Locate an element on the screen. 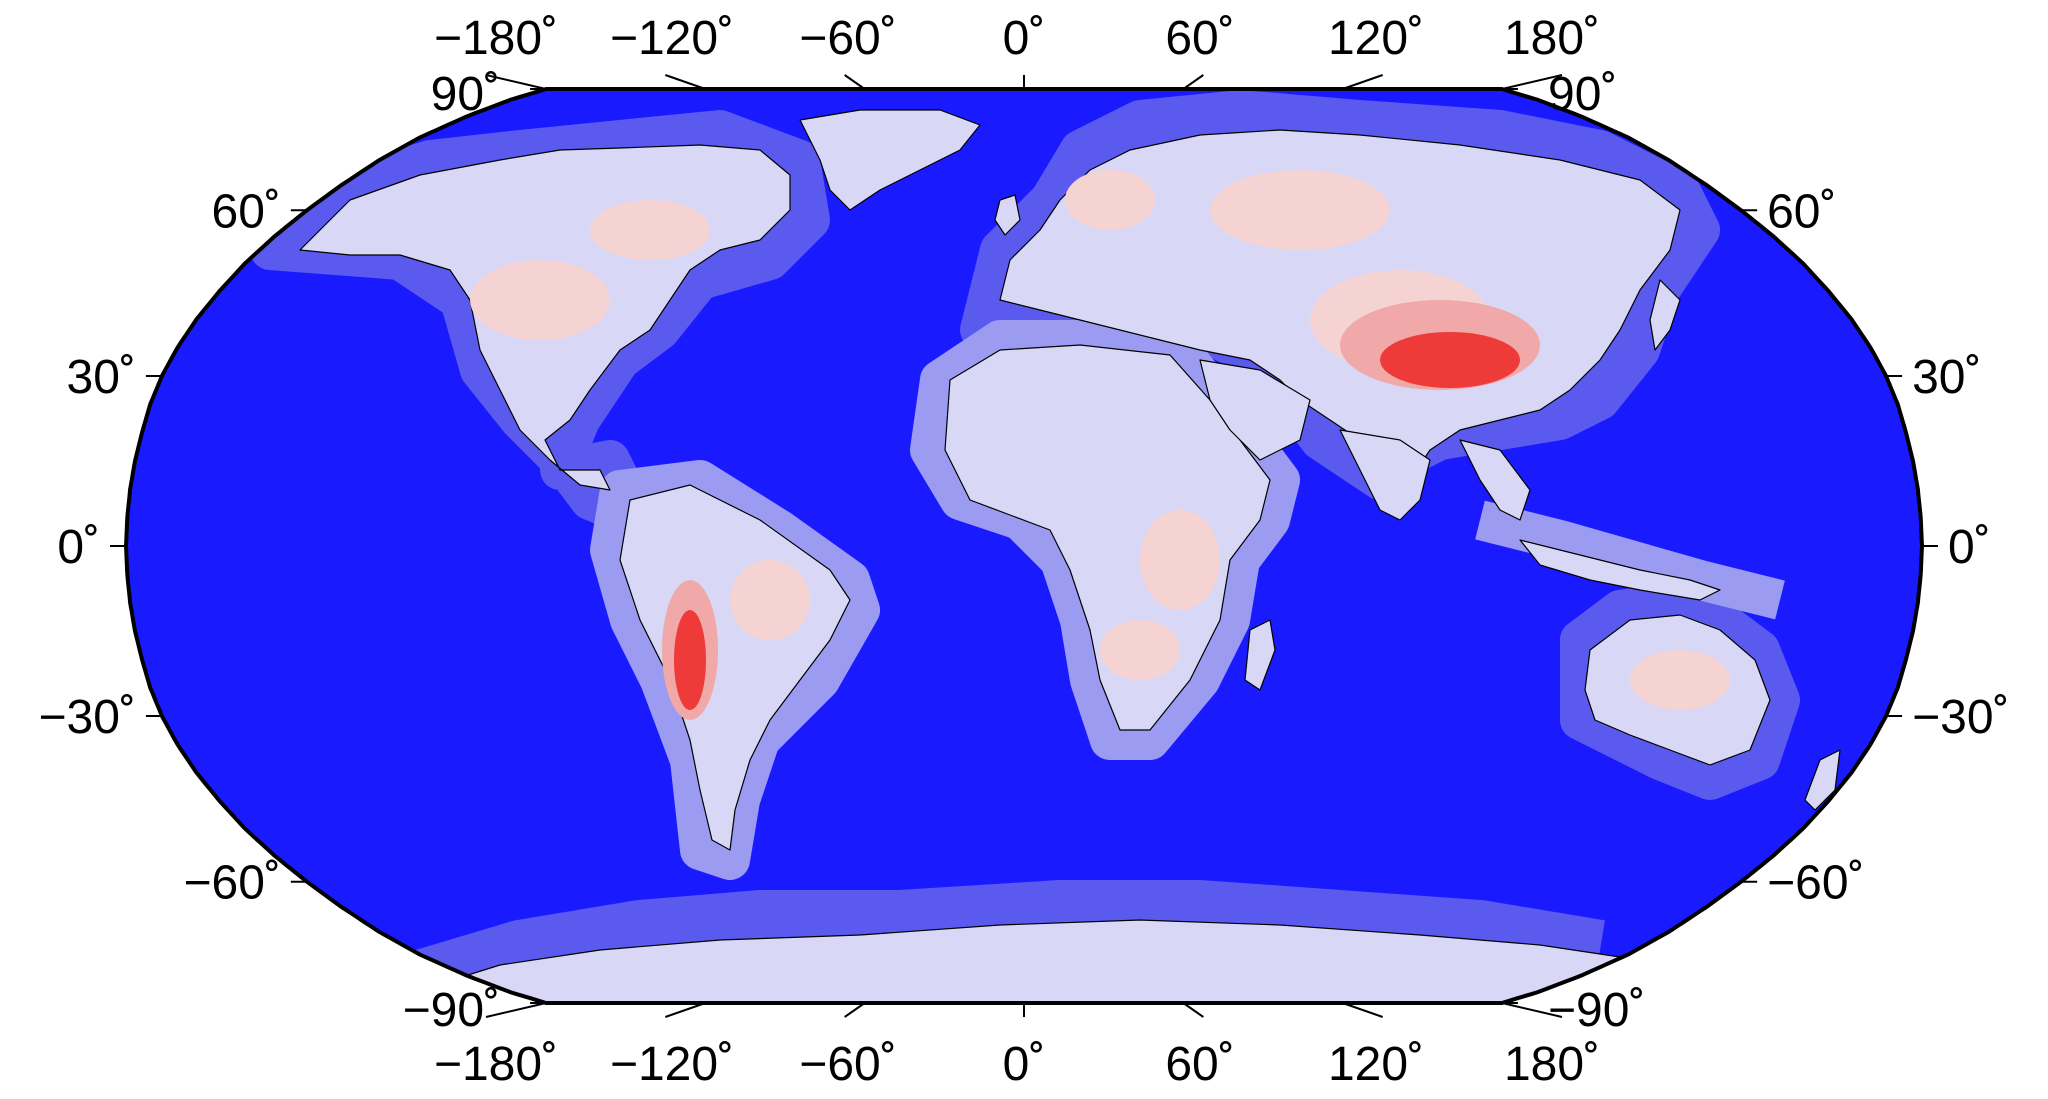 Image resolution: width=2048 pixels, height=1099 pixels. scandinavia-region is located at coordinates (1110, 200).